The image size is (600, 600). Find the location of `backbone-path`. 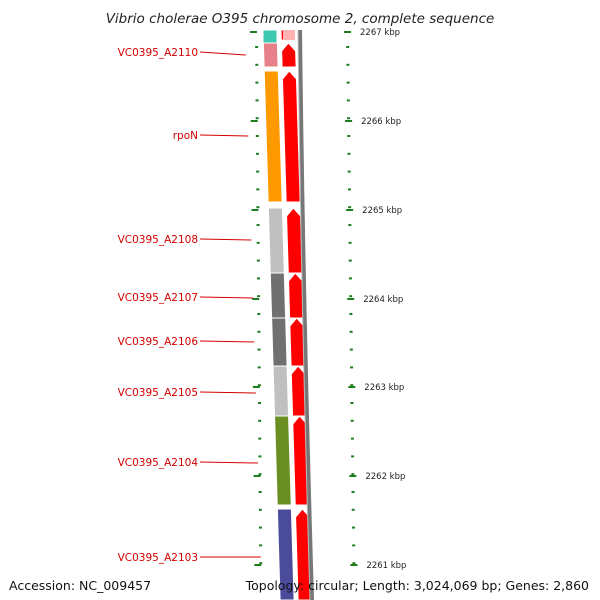

backbone-path is located at coordinates (306, 314).